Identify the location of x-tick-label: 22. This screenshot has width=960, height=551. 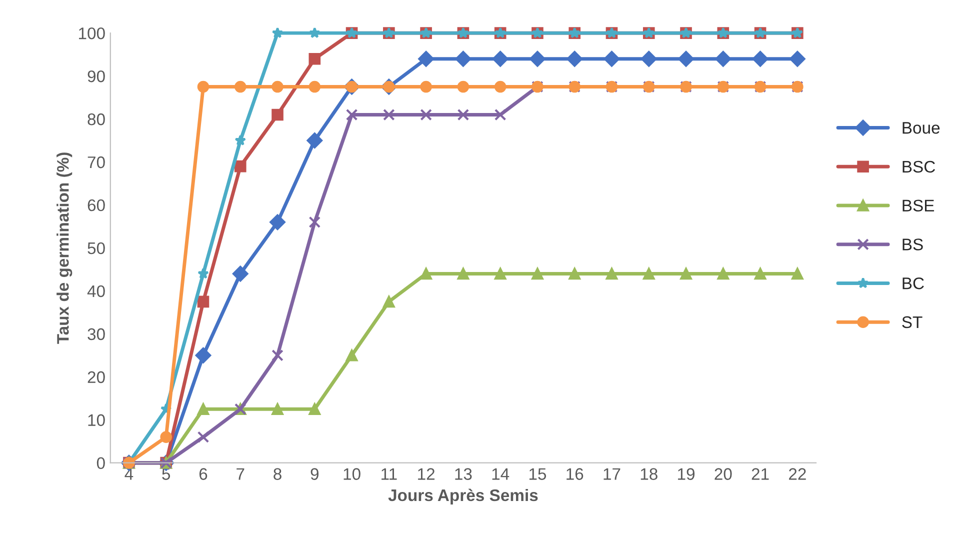
(797, 474).